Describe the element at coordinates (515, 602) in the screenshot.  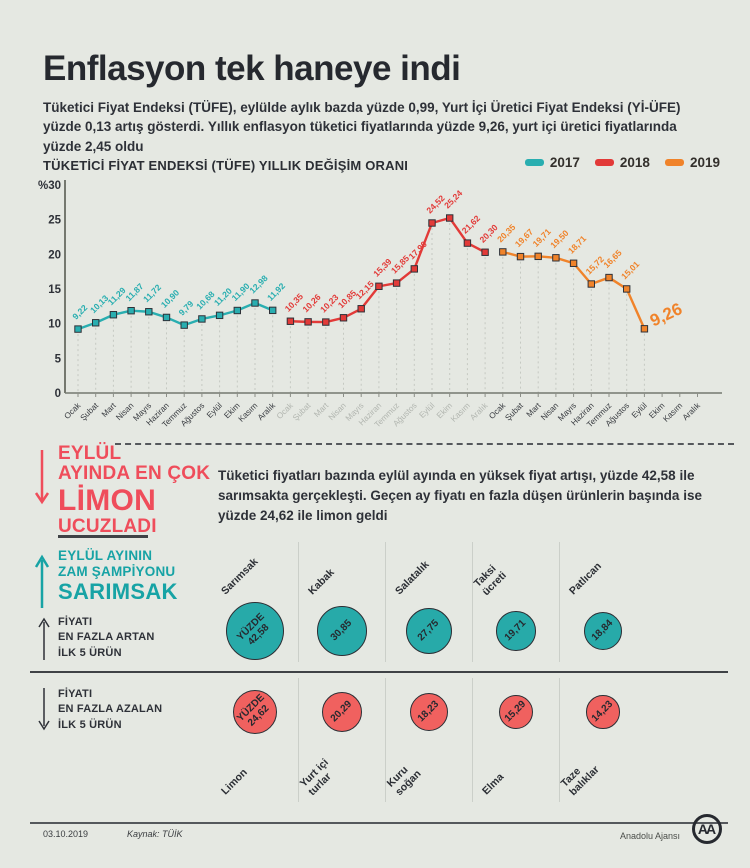
I see `product-column: Taksi ücreti 19,71` at that location.